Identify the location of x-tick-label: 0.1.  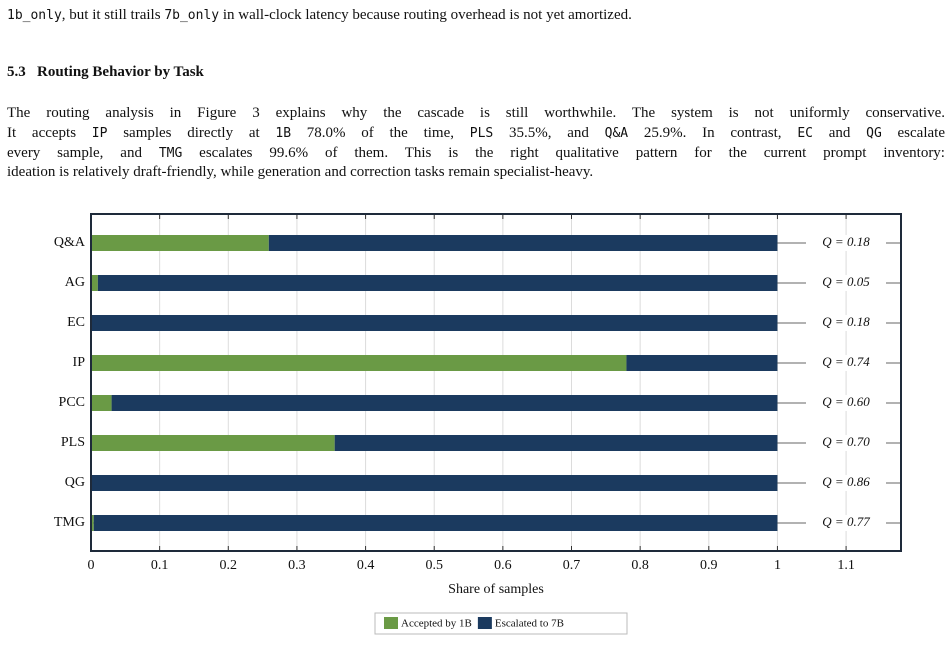
(160, 565).